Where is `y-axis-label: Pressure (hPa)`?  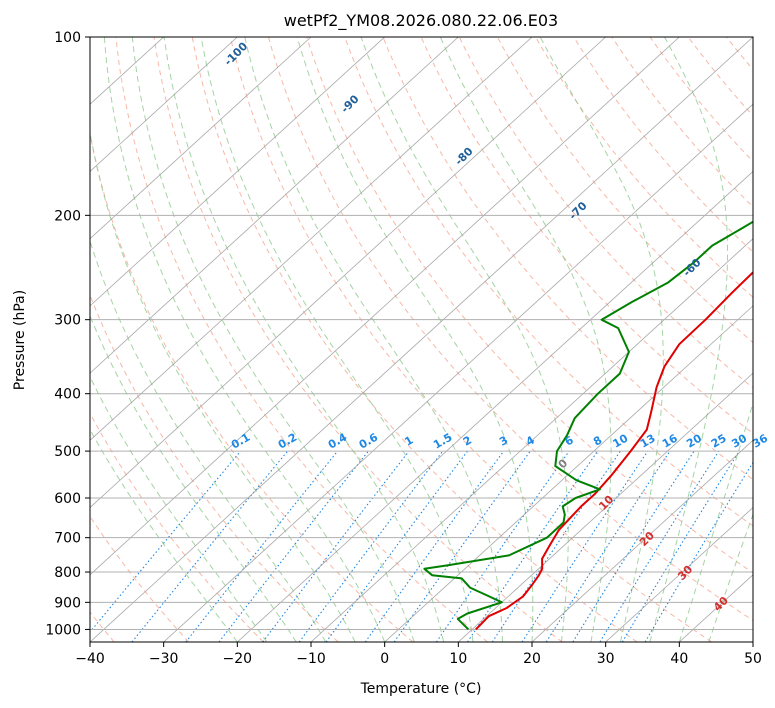 y-axis-label: Pressure (hPa) is located at coordinates (20, 340).